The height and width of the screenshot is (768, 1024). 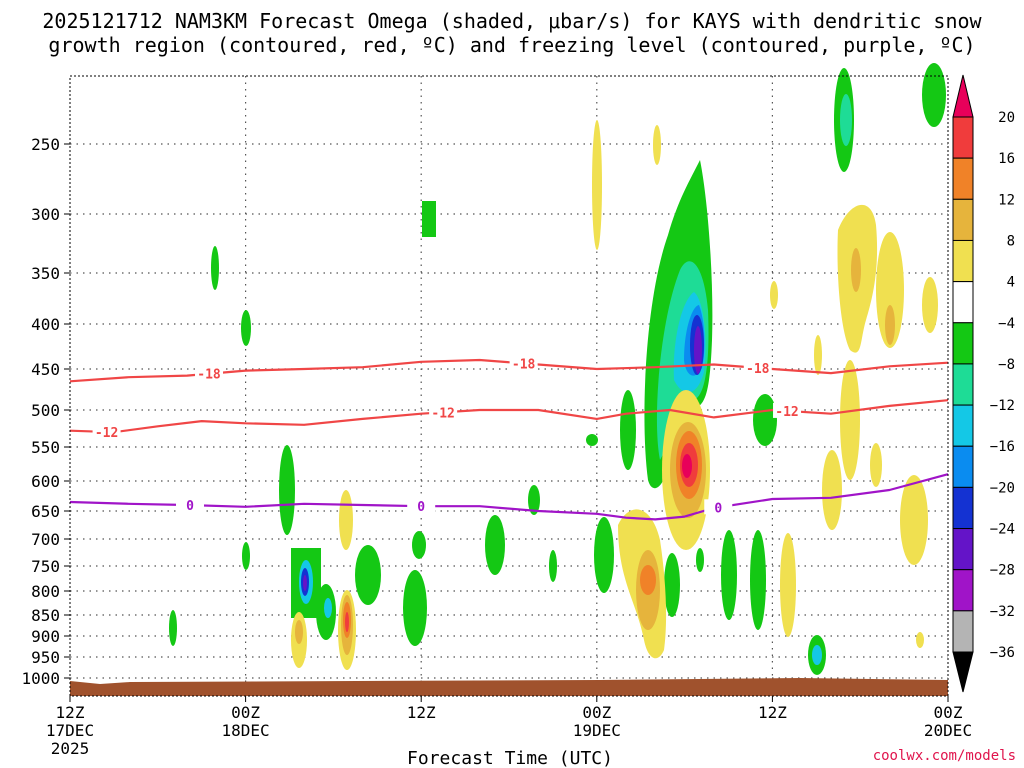 What do you see at coordinates (1002, 406) in the screenshot?
I see `colorbar-label: −12` at bounding box center [1002, 406].